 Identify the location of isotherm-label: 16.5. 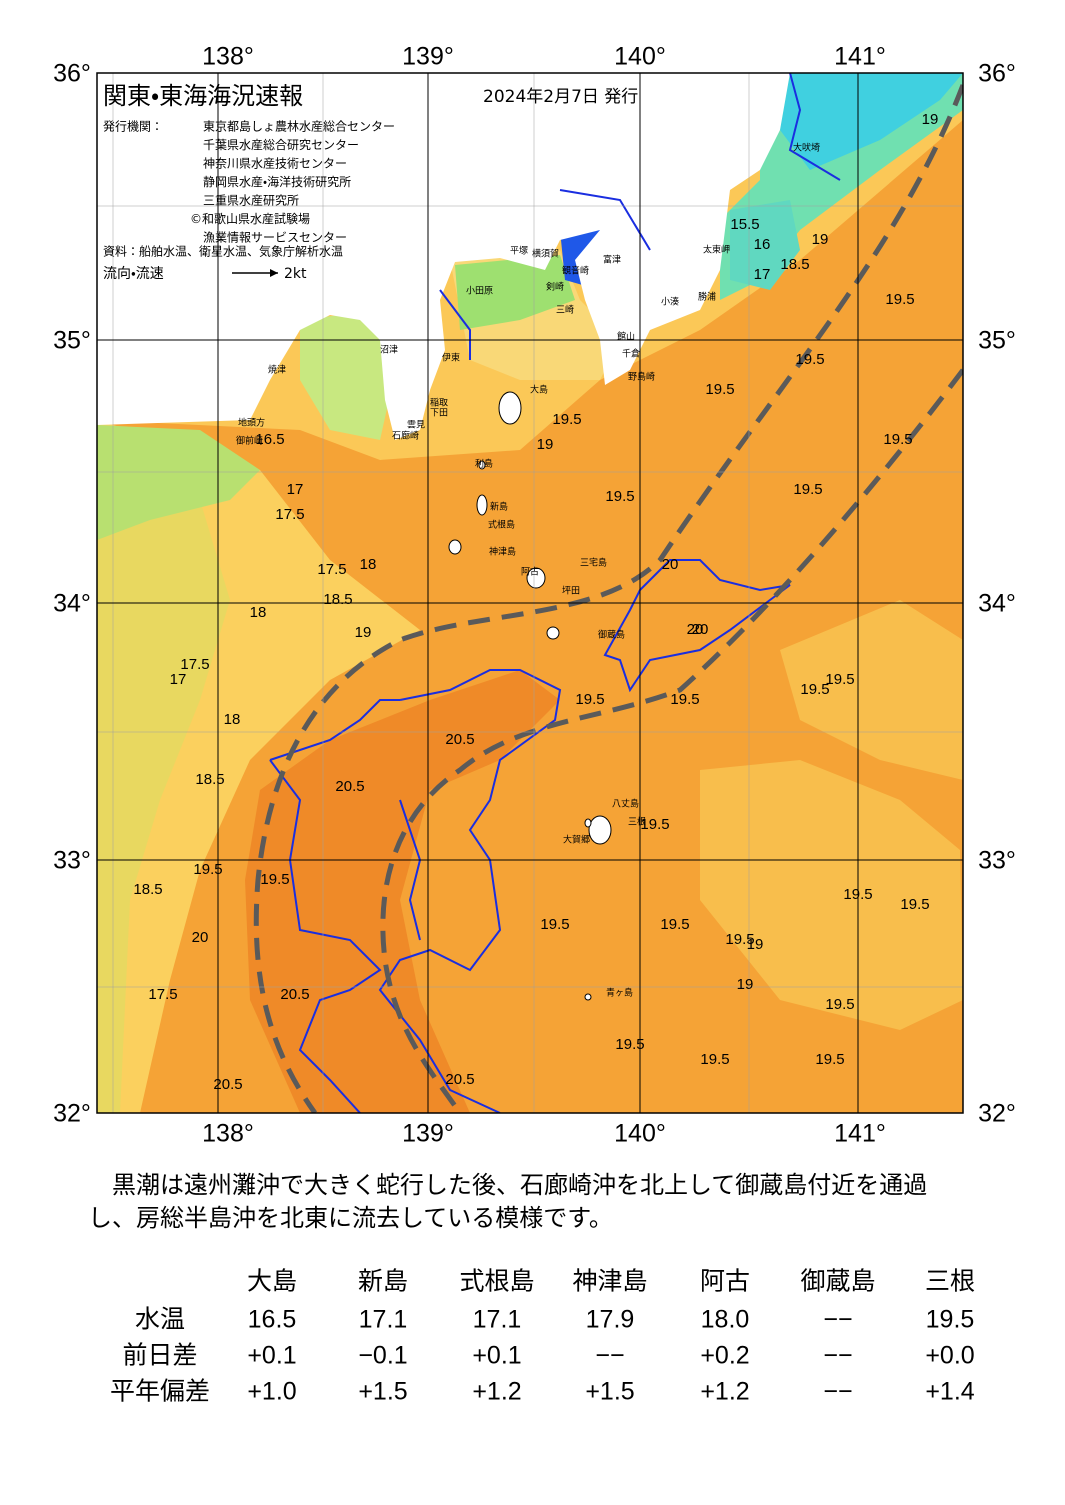
(269, 439).